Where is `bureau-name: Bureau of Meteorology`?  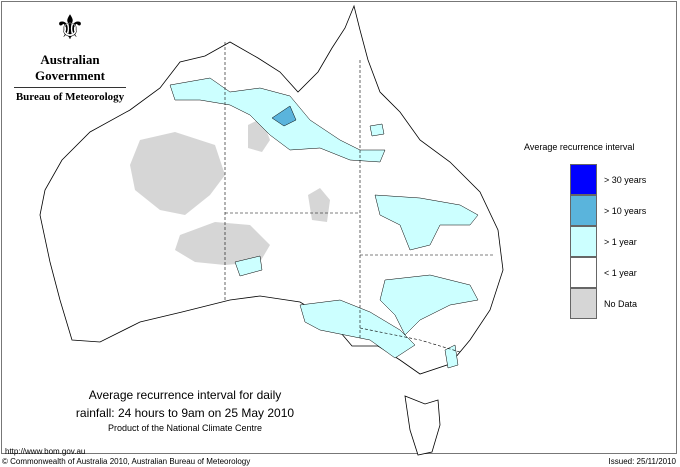
bureau-name: Bureau of Meteorology is located at coordinates (70, 95).